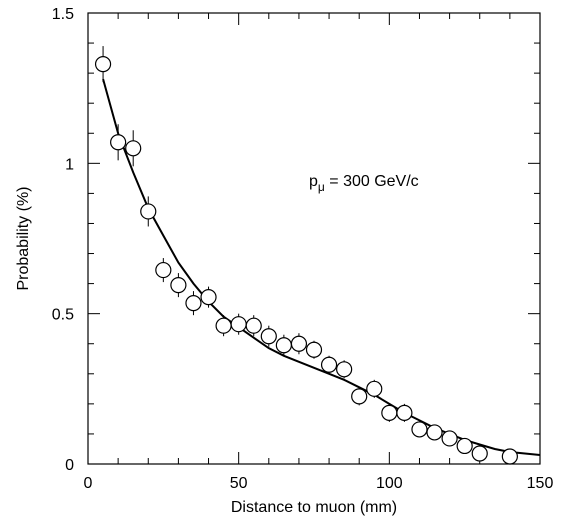  Describe the element at coordinates (63, 14) in the screenshot. I see `y-tick-label: 1.5` at that location.